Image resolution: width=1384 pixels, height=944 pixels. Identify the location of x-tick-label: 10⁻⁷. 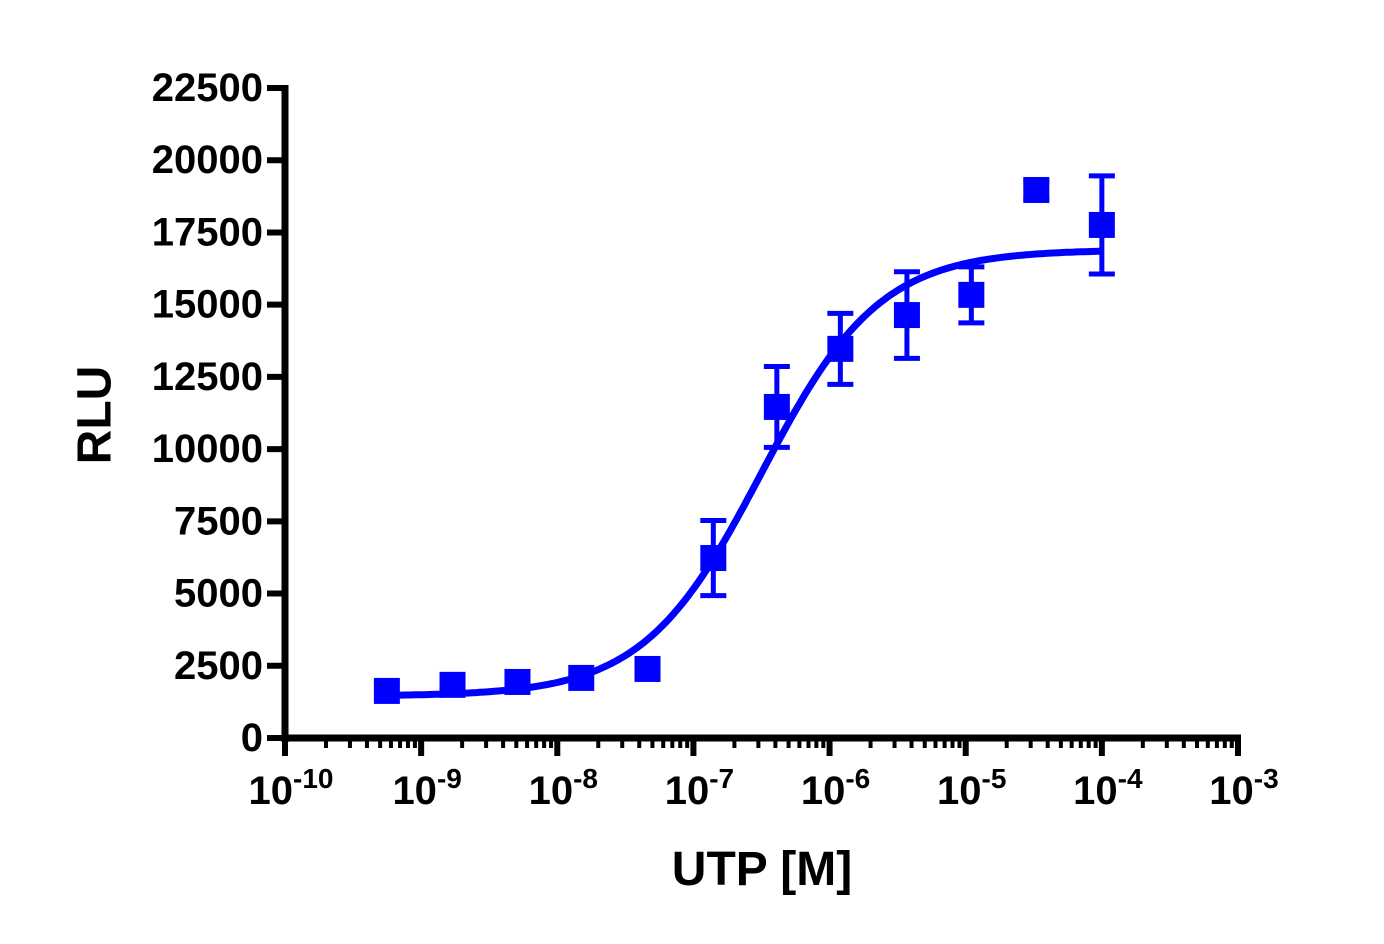
(699, 788).